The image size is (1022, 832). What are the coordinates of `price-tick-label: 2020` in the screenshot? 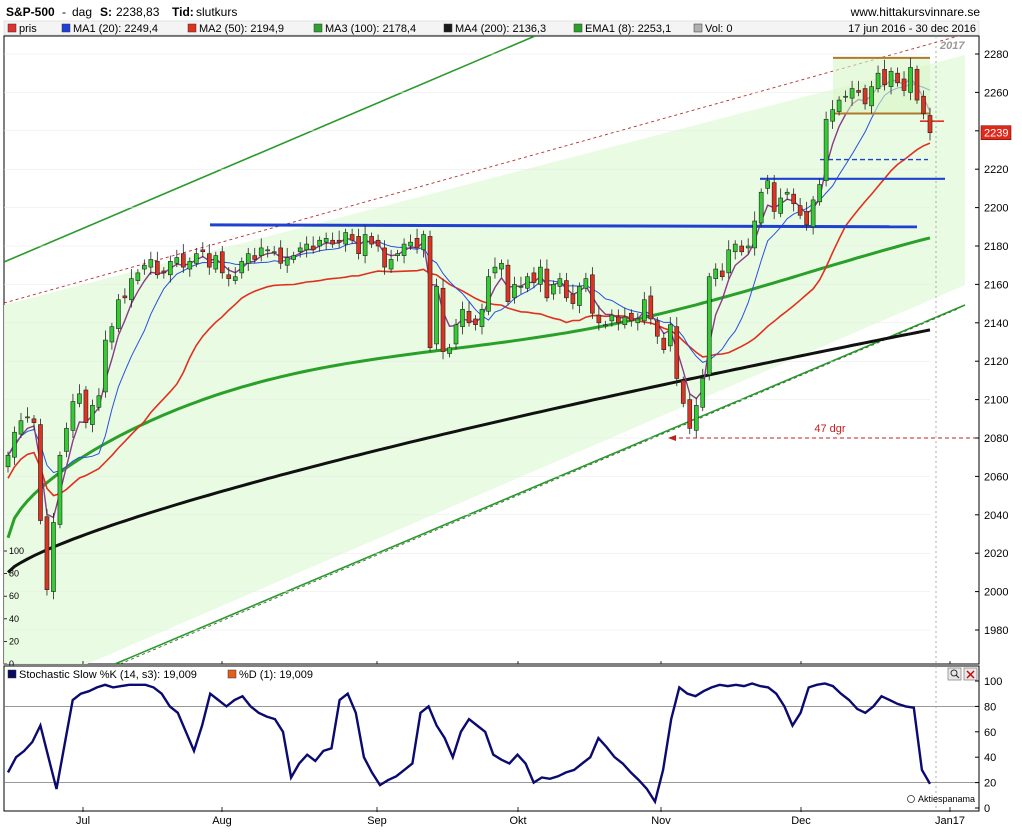 It's located at (996, 554).